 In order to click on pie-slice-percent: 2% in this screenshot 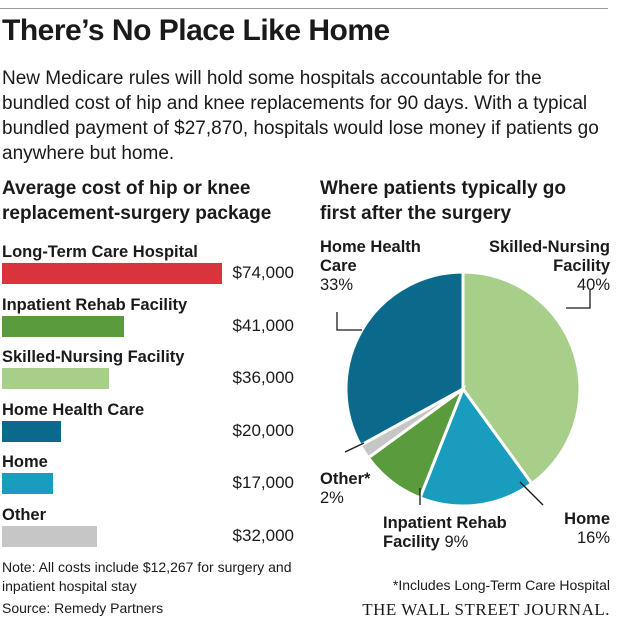, I will do `click(332, 498)`.